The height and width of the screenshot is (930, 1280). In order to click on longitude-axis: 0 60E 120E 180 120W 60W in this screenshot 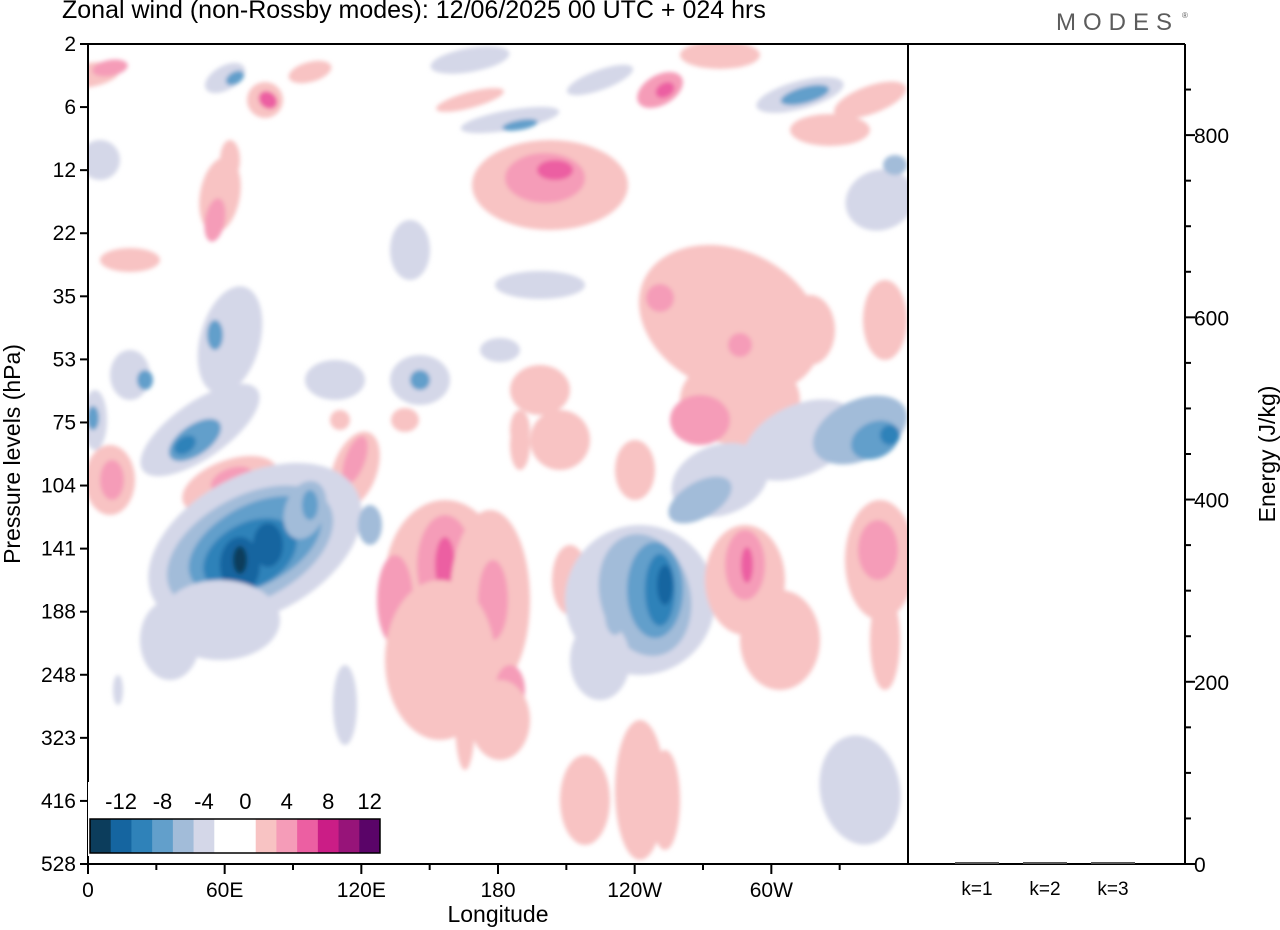, I will do `click(461, 883)`.